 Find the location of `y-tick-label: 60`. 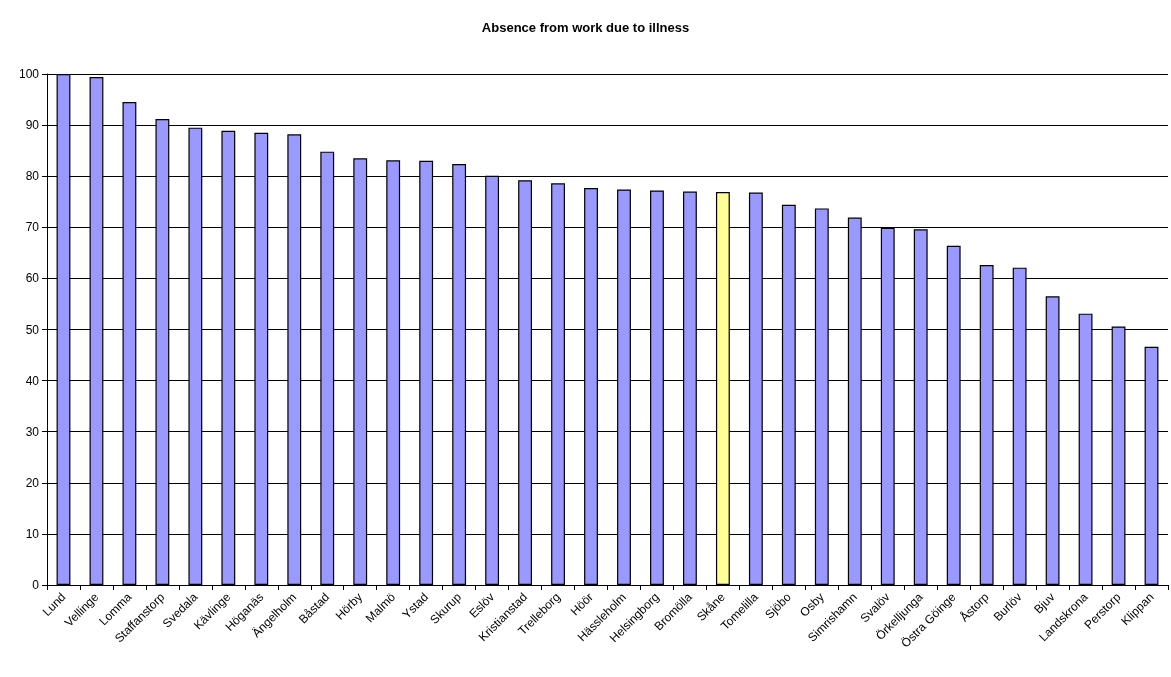

y-tick-label: 60 is located at coordinates (32, 278).